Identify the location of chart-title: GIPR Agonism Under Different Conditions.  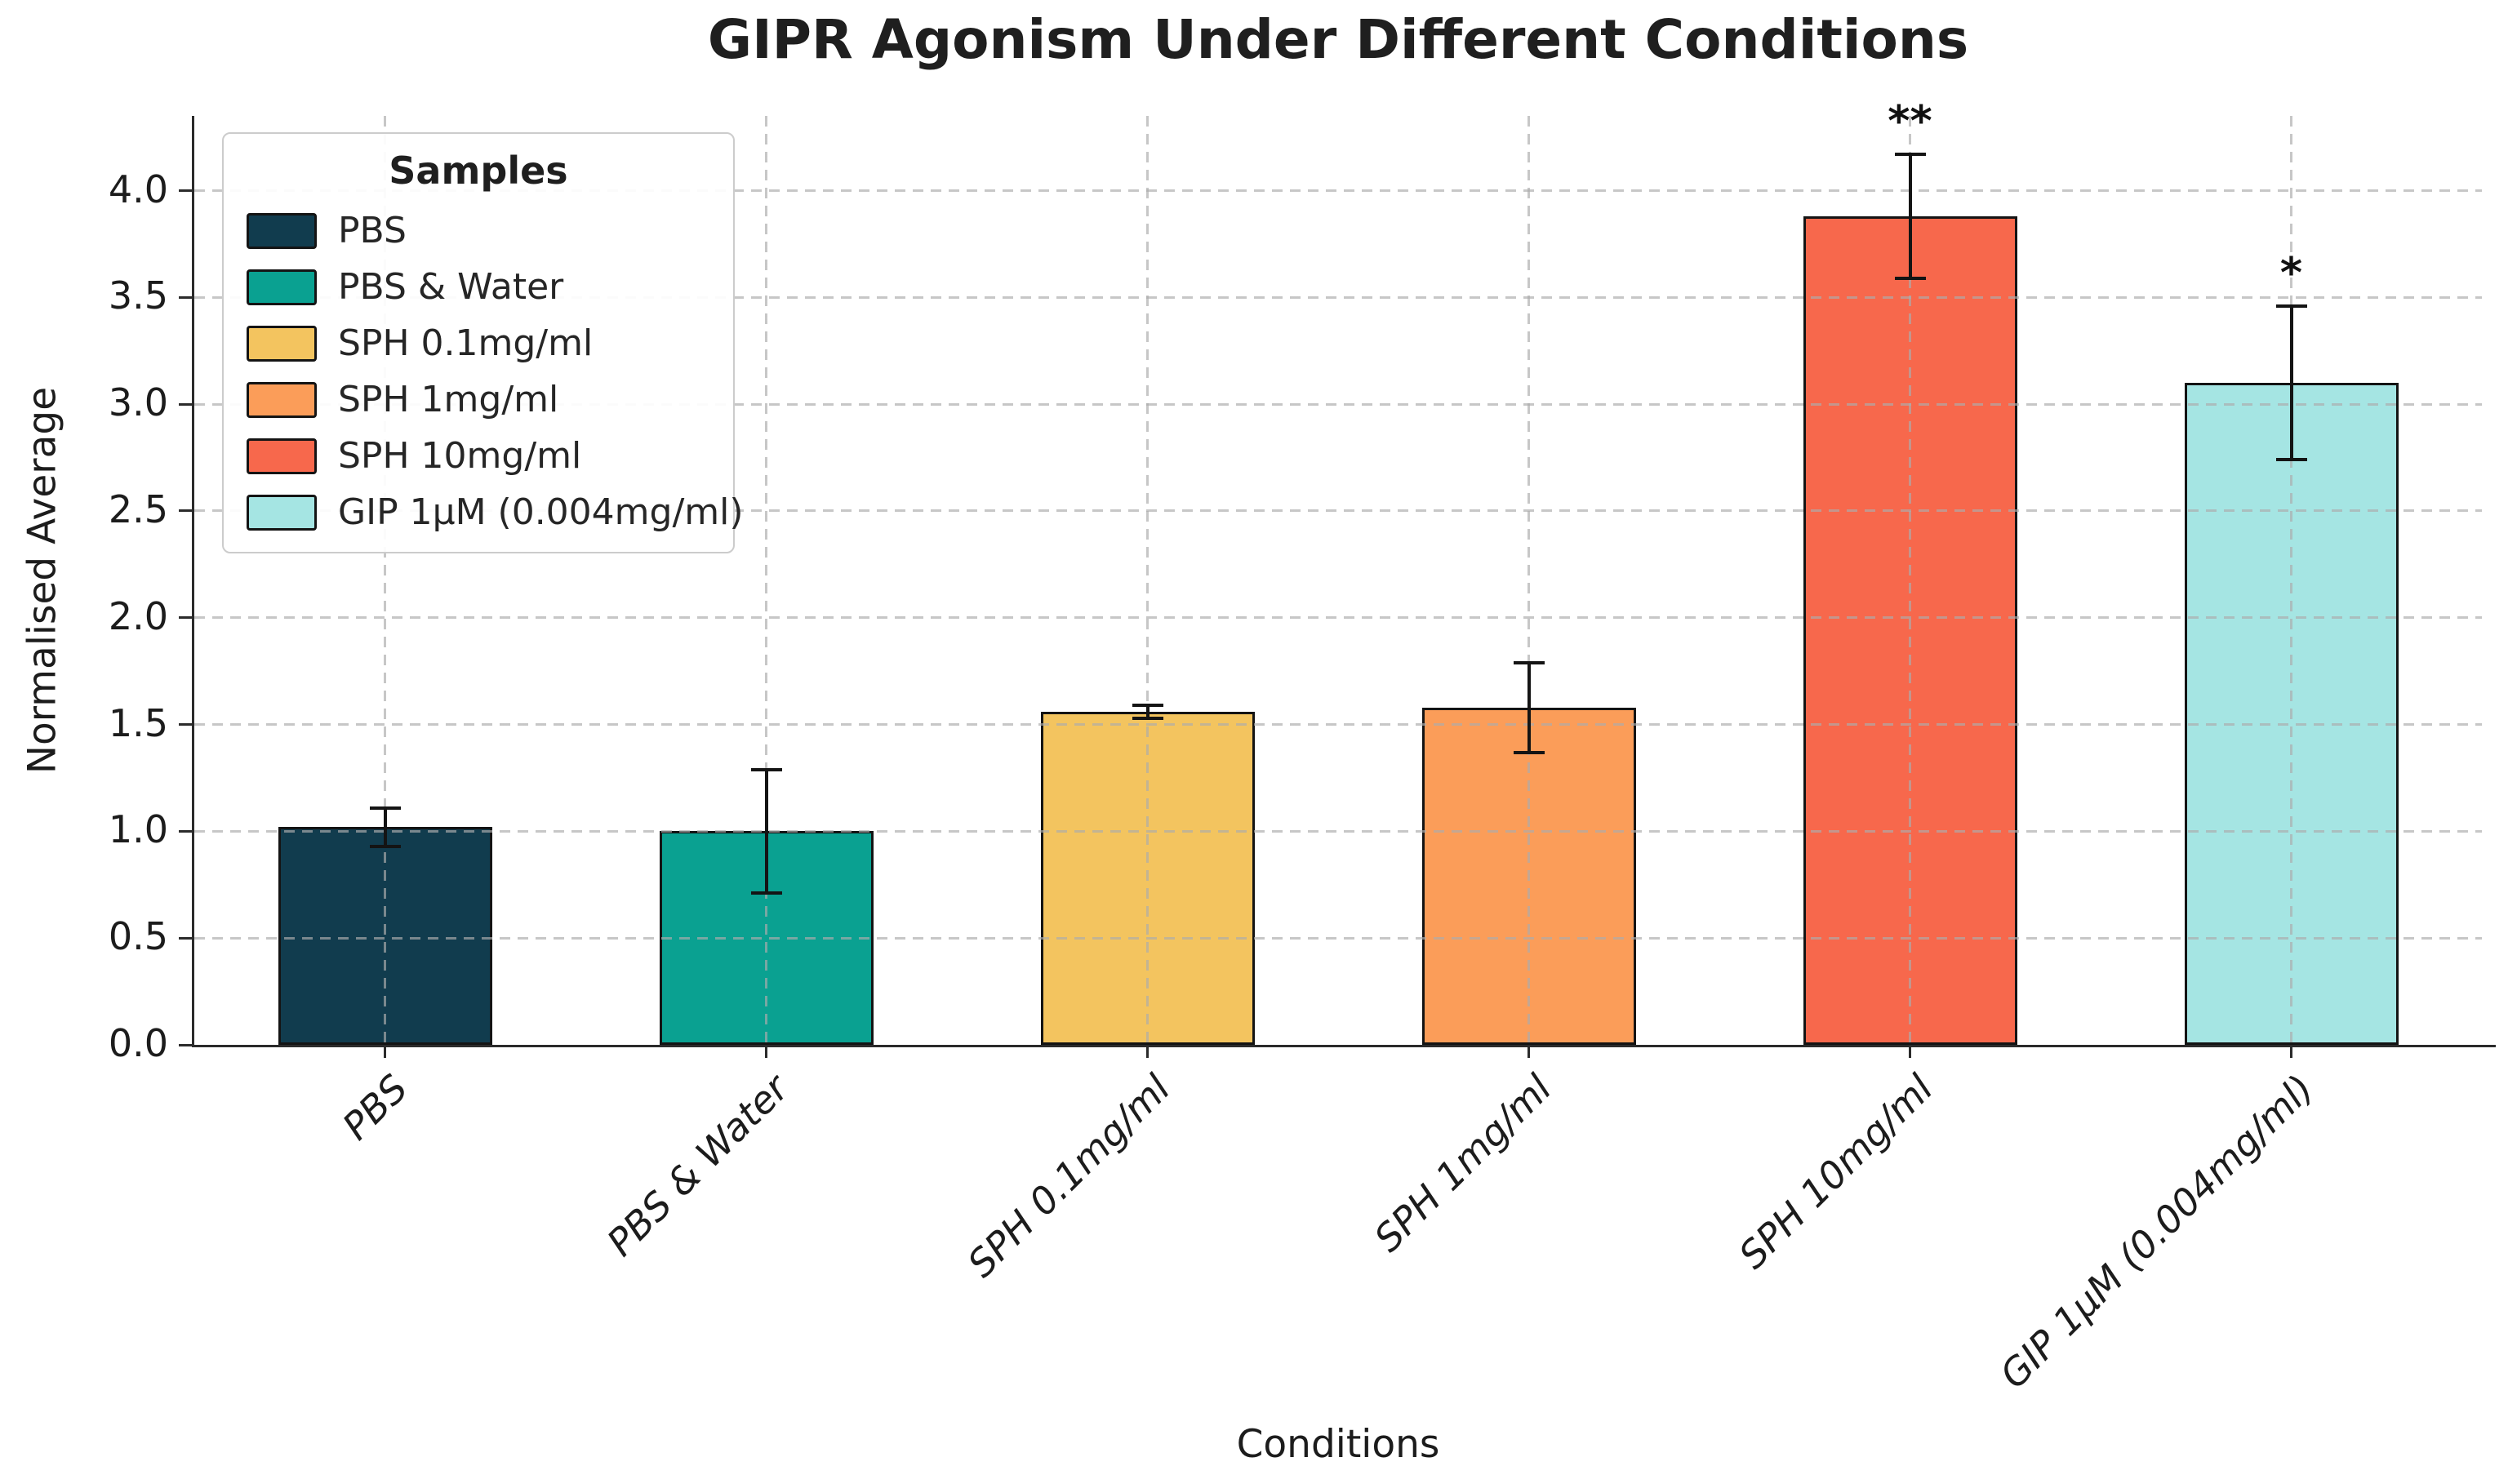
(1338, 39).